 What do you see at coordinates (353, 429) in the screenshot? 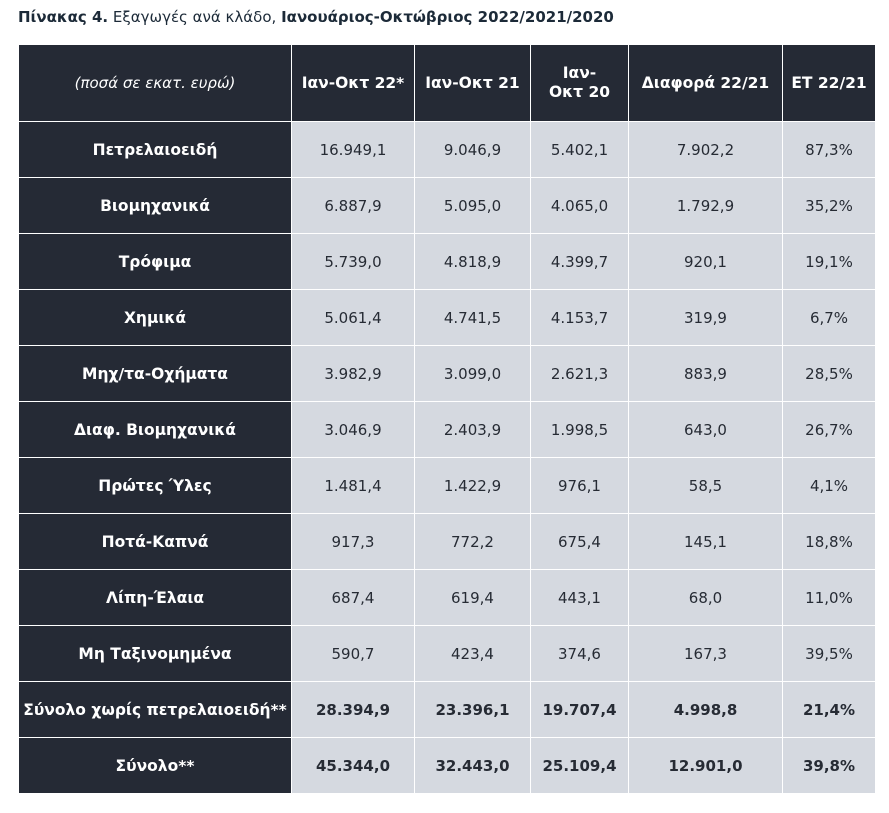
I see `table-cell: 3.046,9` at bounding box center [353, 429].